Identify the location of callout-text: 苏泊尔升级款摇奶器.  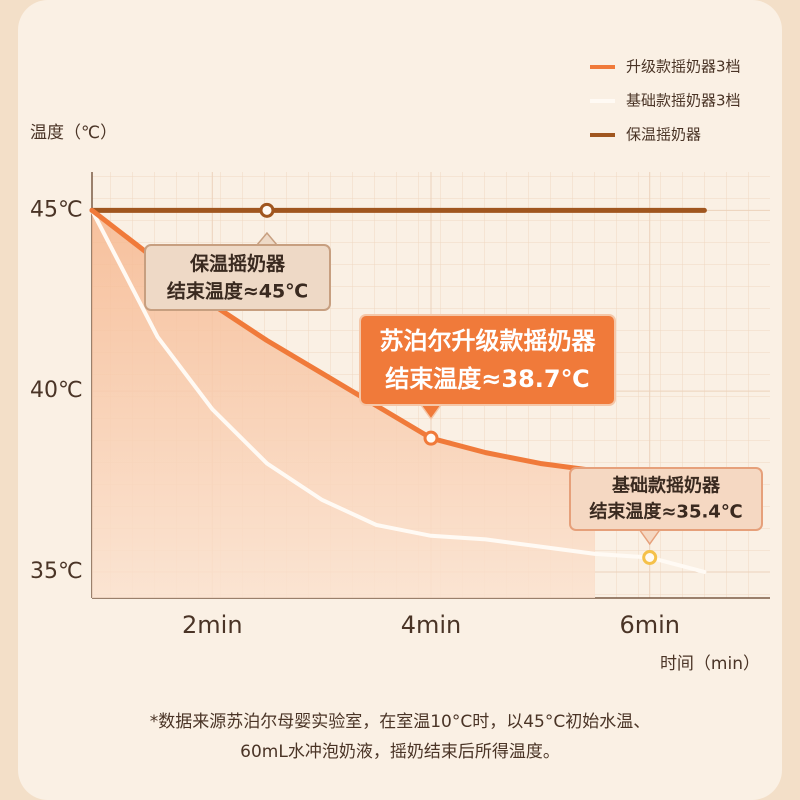
(488, 341).